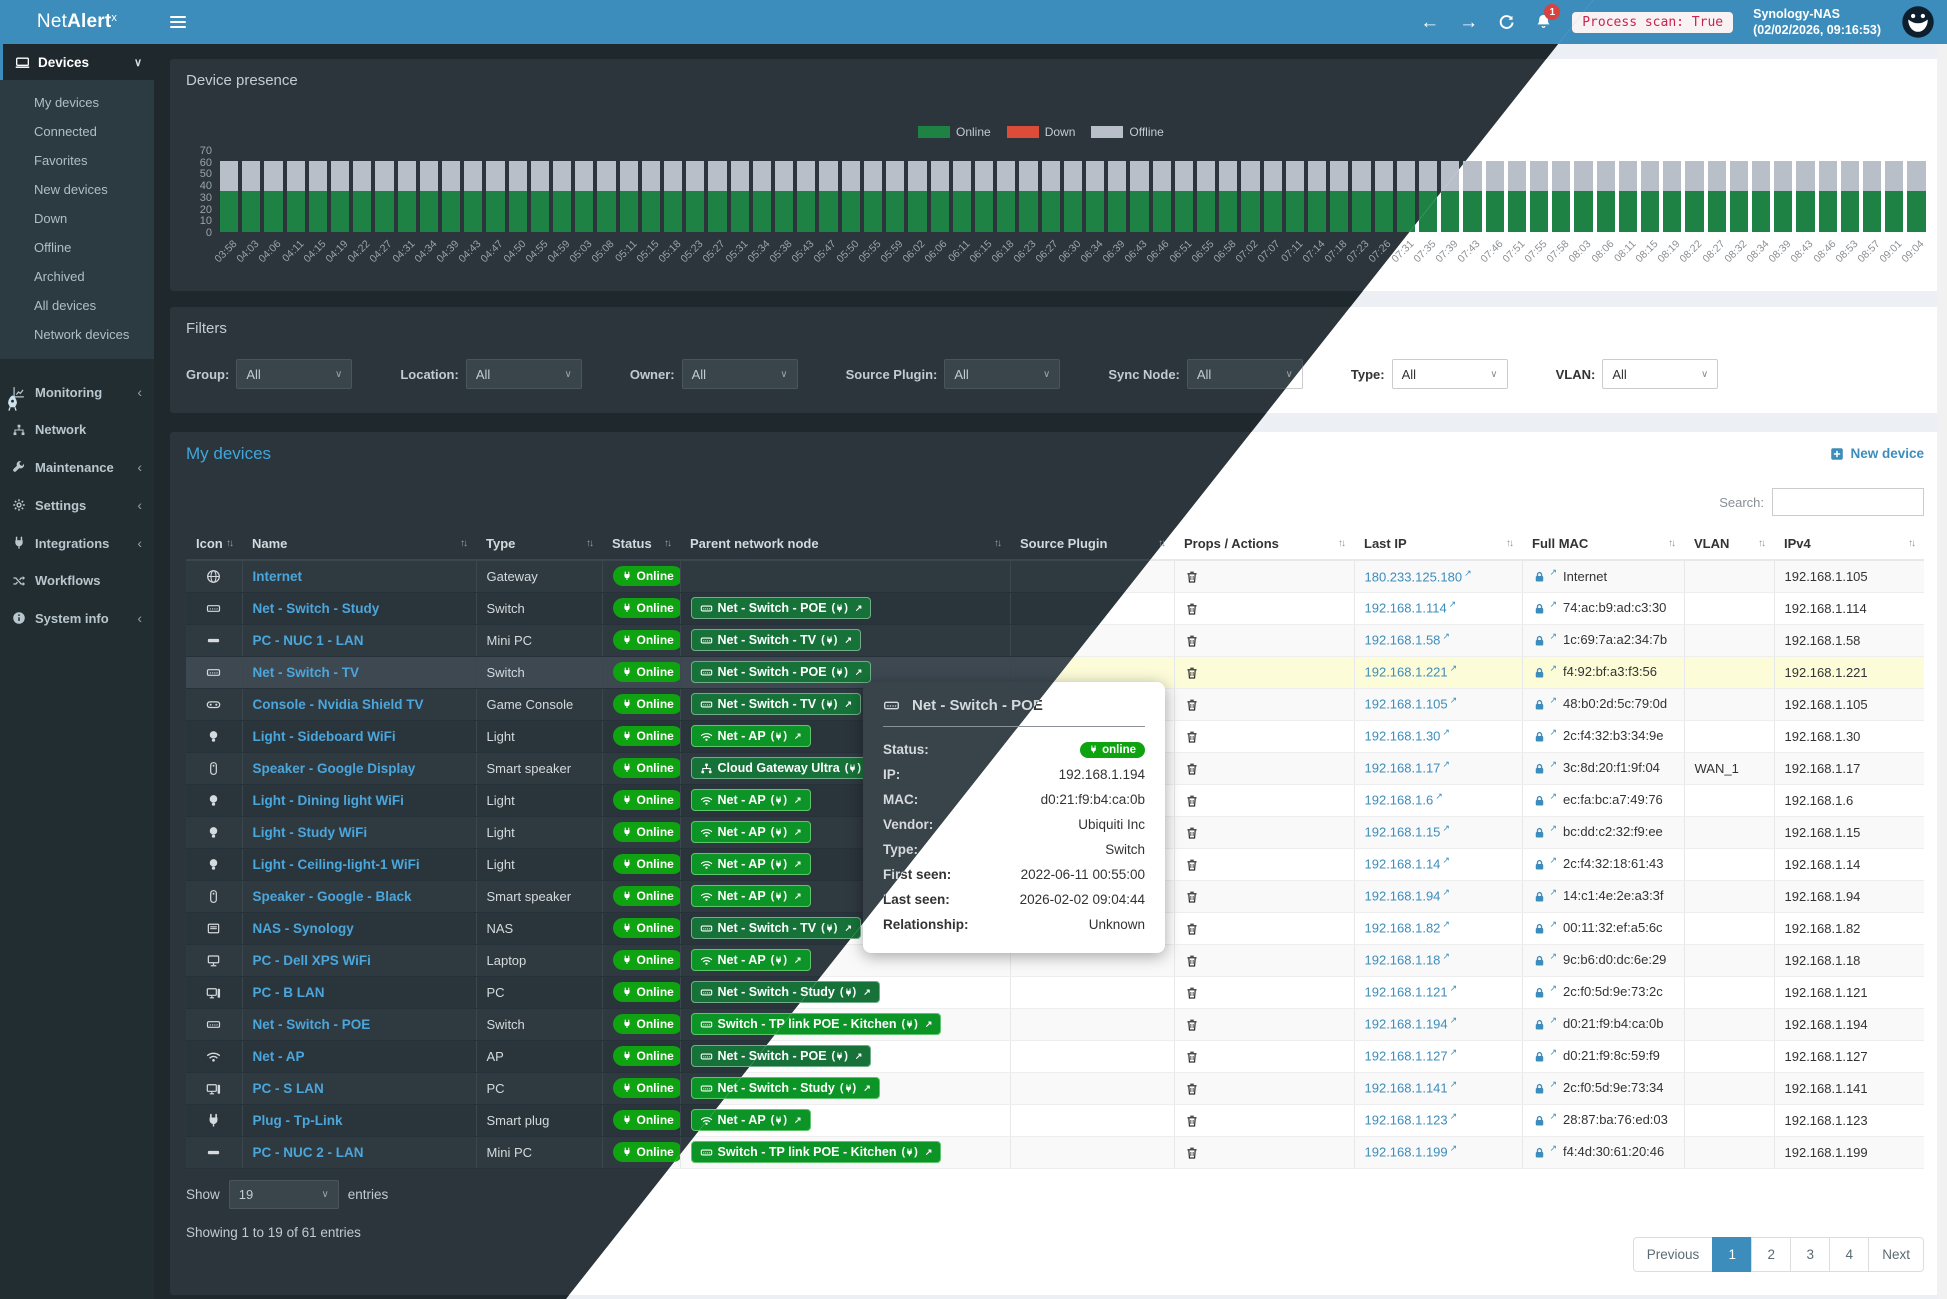 The height and width of the screenshot is (1299, 1947). Describe the element at coordinates (1402, 960) in the screenshot. I see `last-ip-link: 192.168.1.18` at that location.